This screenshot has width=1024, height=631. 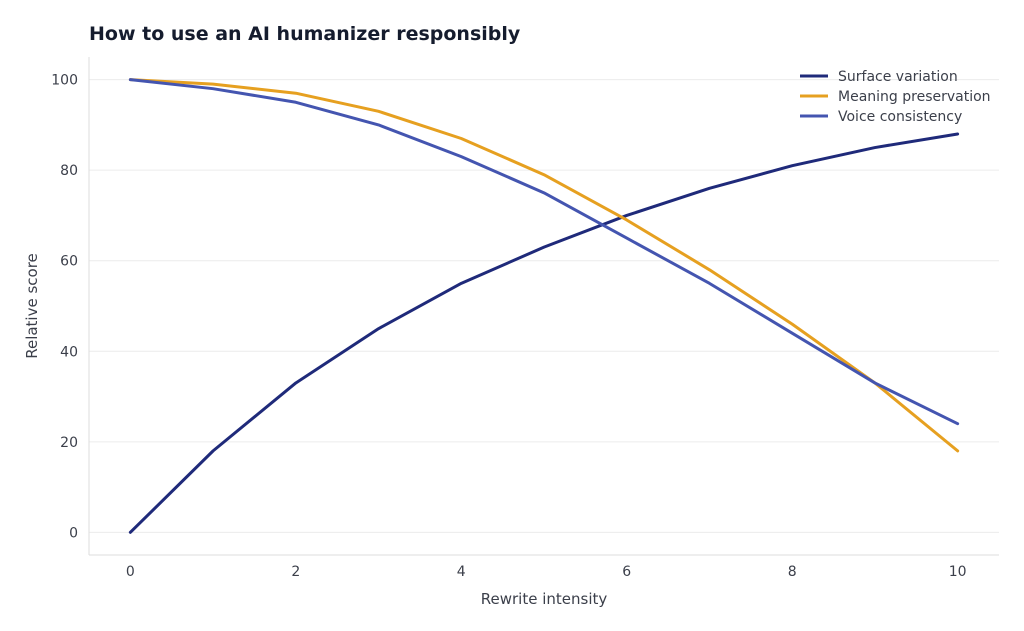 What do you see at coordinates (792, 572) in the screenshot?
I see `x-tick-label: 8` at bounding box center [792, 572].